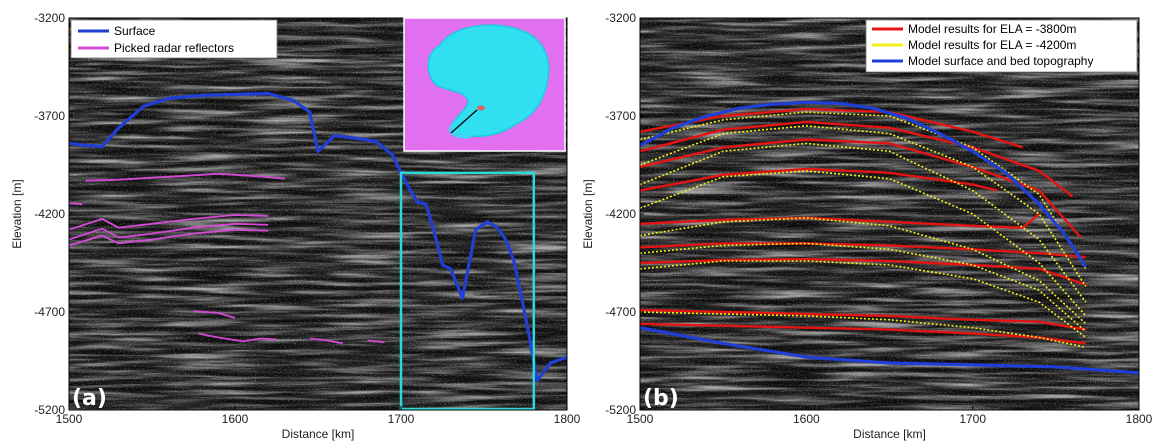 This screenshot has width=1156, height=444. What do you see at coordinates (992, 45) in the screenshot?
I see `legend-label-ela4200: Model results for ELA = -4200m` at bounding box center [992, 45].